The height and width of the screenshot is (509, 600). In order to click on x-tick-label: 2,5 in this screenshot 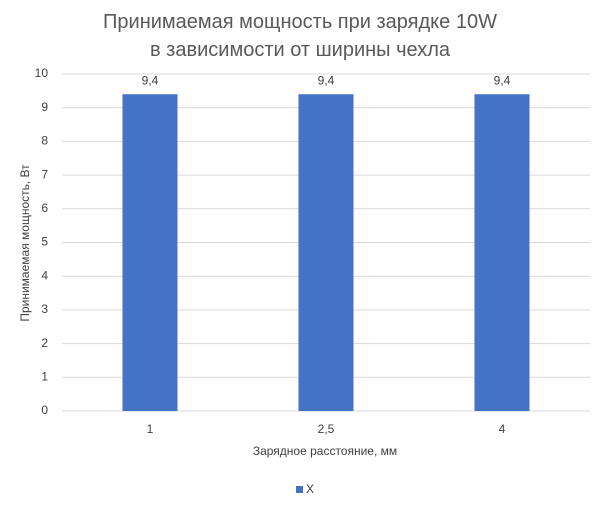, I will do `click(326, 429)`.